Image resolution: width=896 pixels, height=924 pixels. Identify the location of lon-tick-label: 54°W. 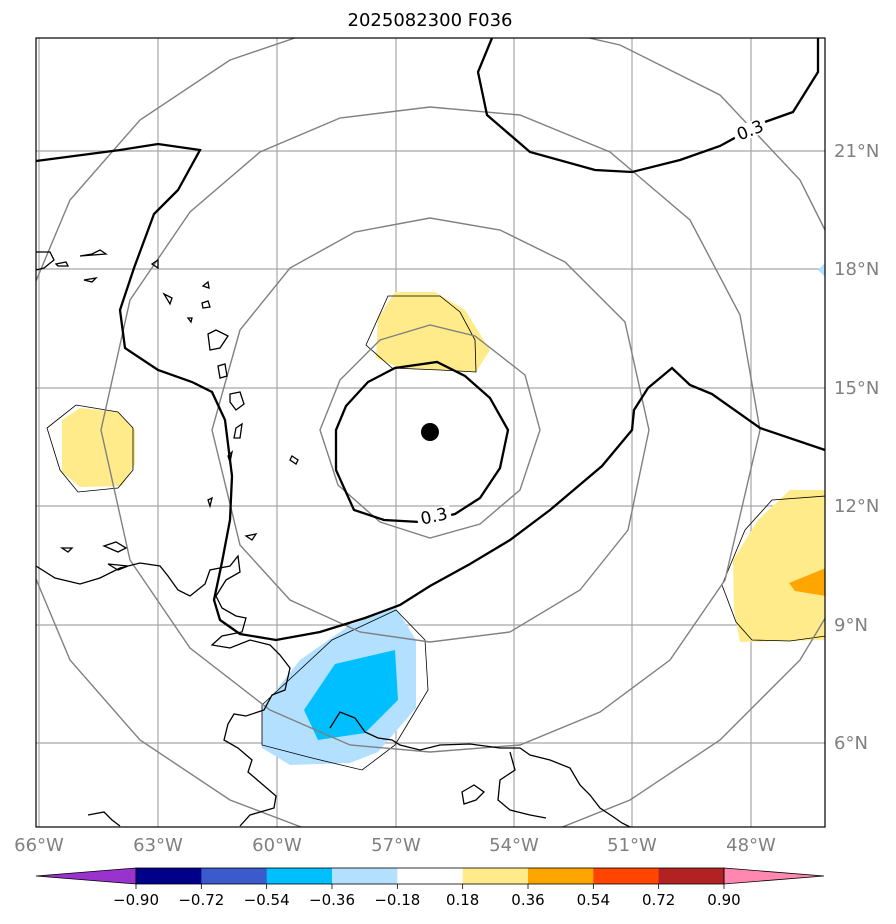
(514, 845).